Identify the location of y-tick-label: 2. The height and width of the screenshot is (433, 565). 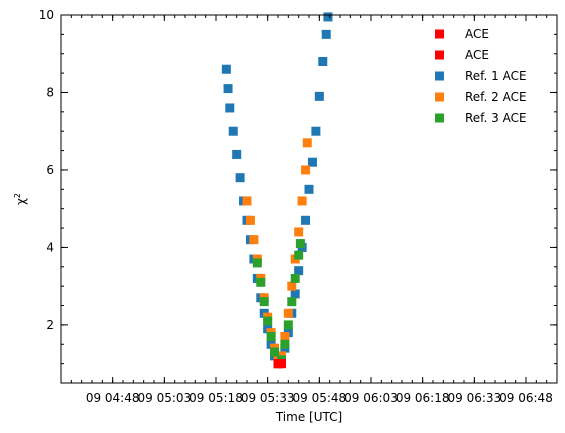
(50, 325).